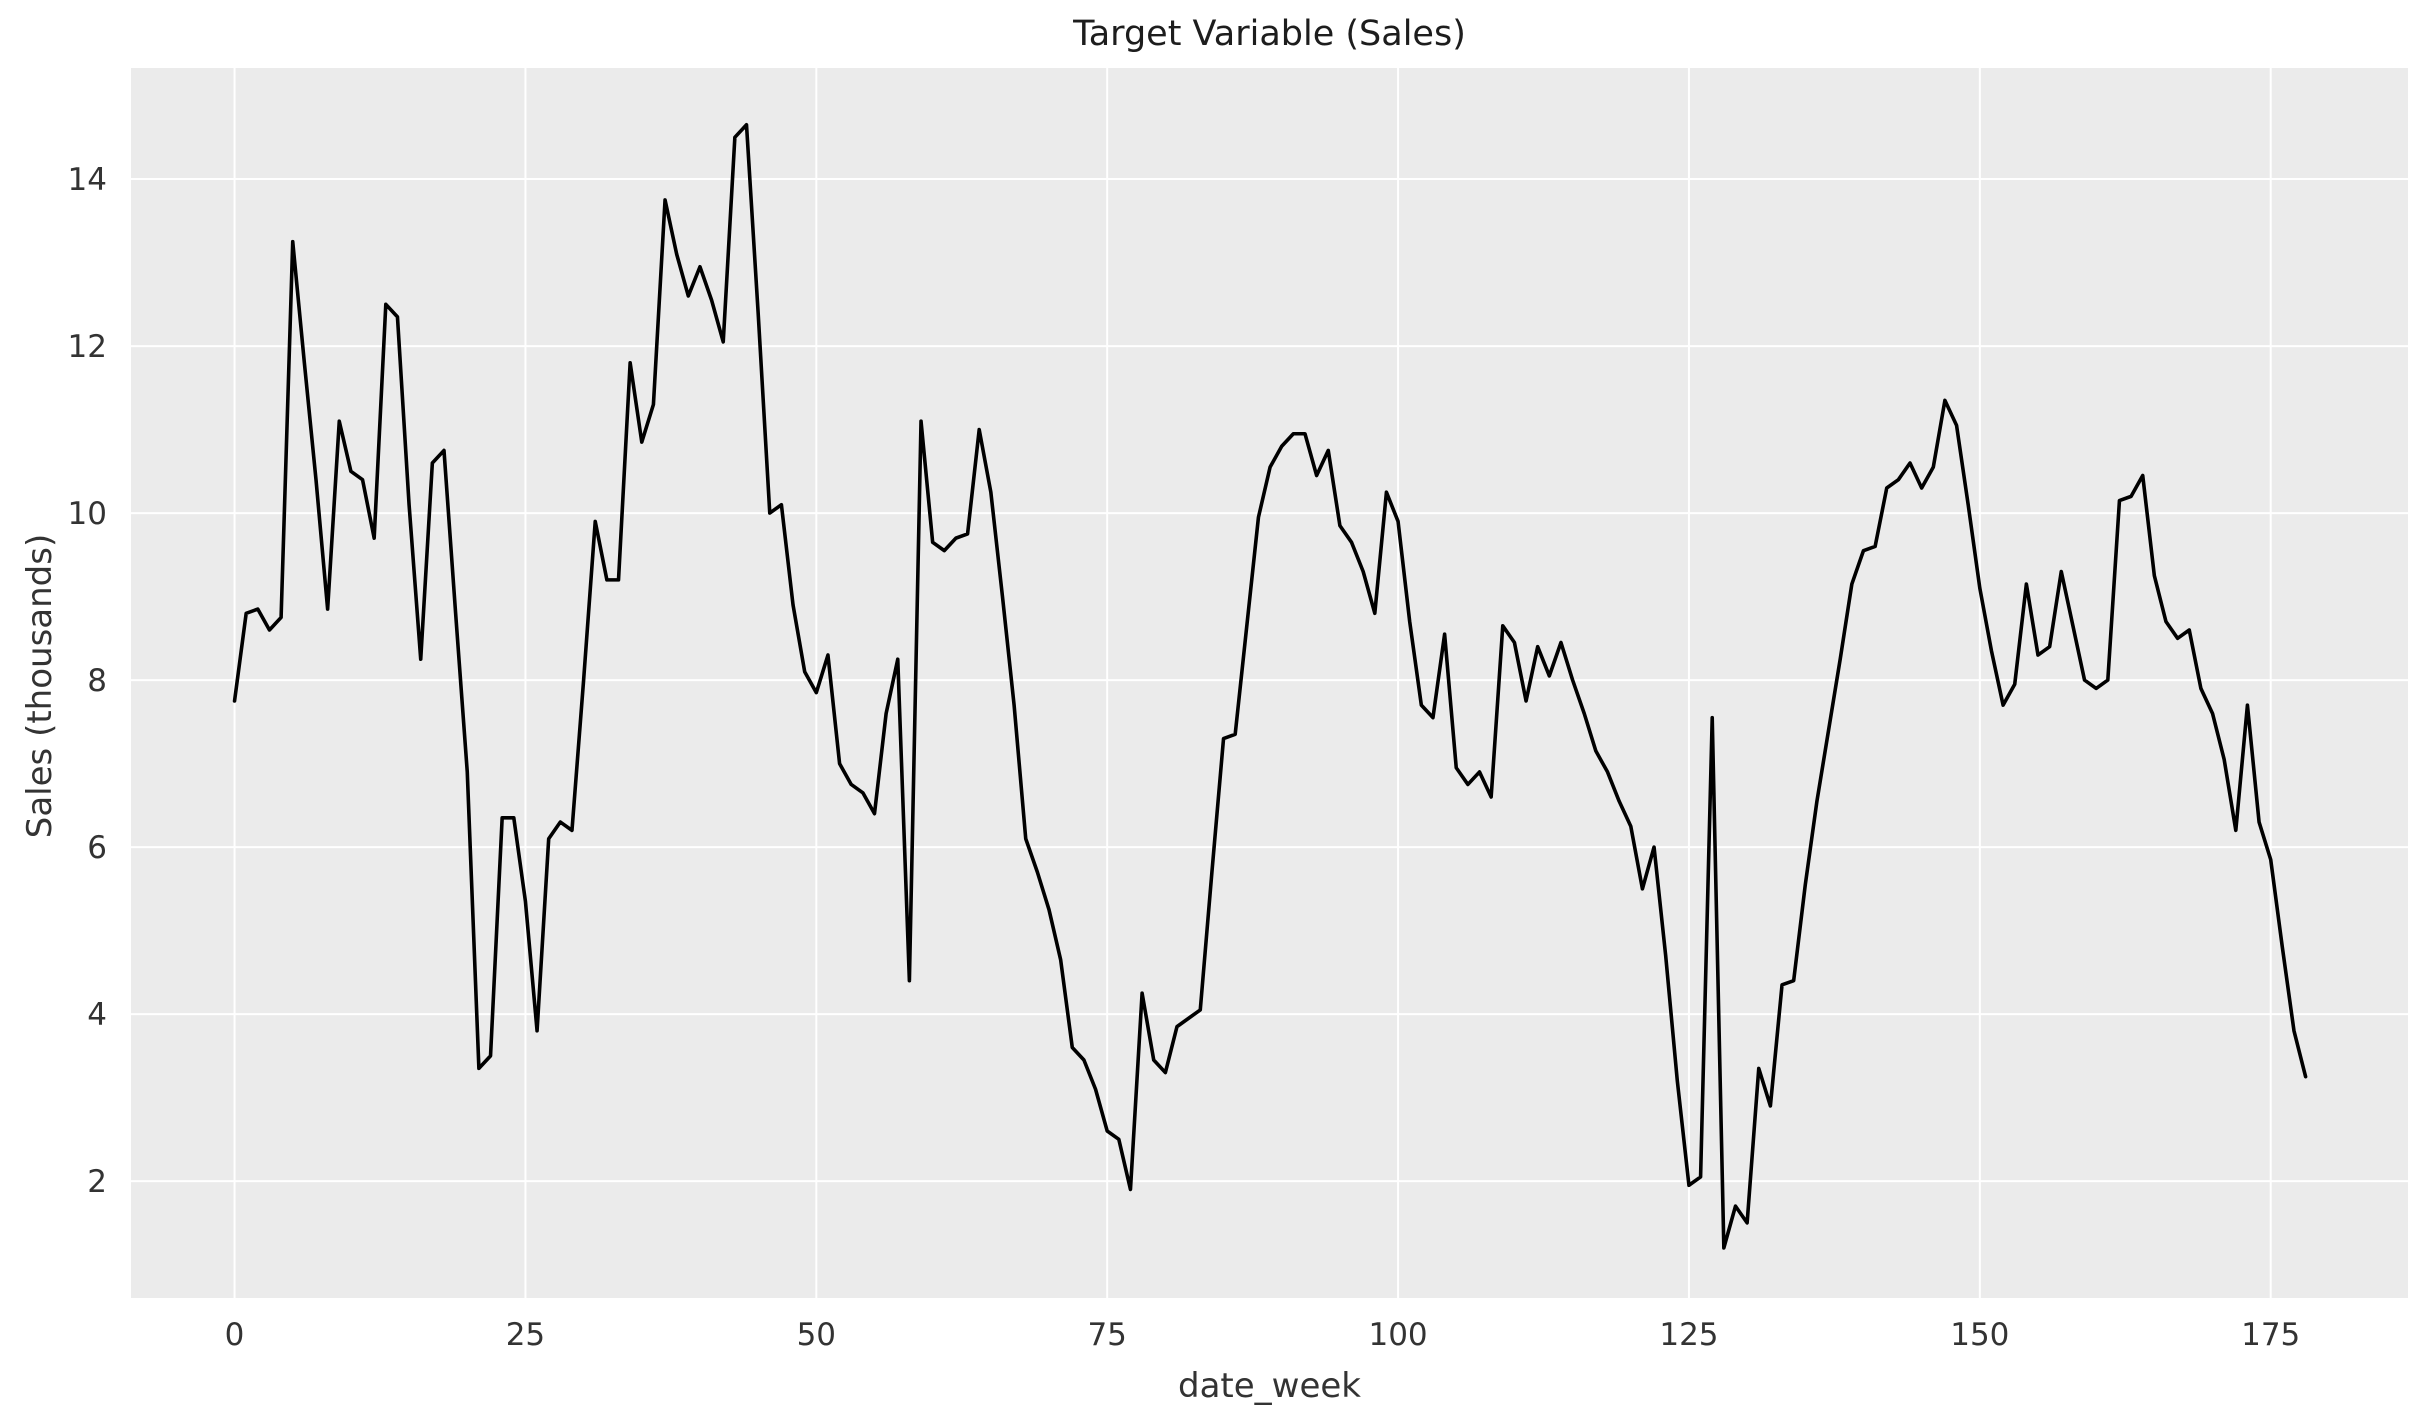 Image resolution: width=2423 pixels, height=1423 pixels. Describe the element at coordinates (87, 180) in the screenshot. I see `y-tick-label: 14` at that location.